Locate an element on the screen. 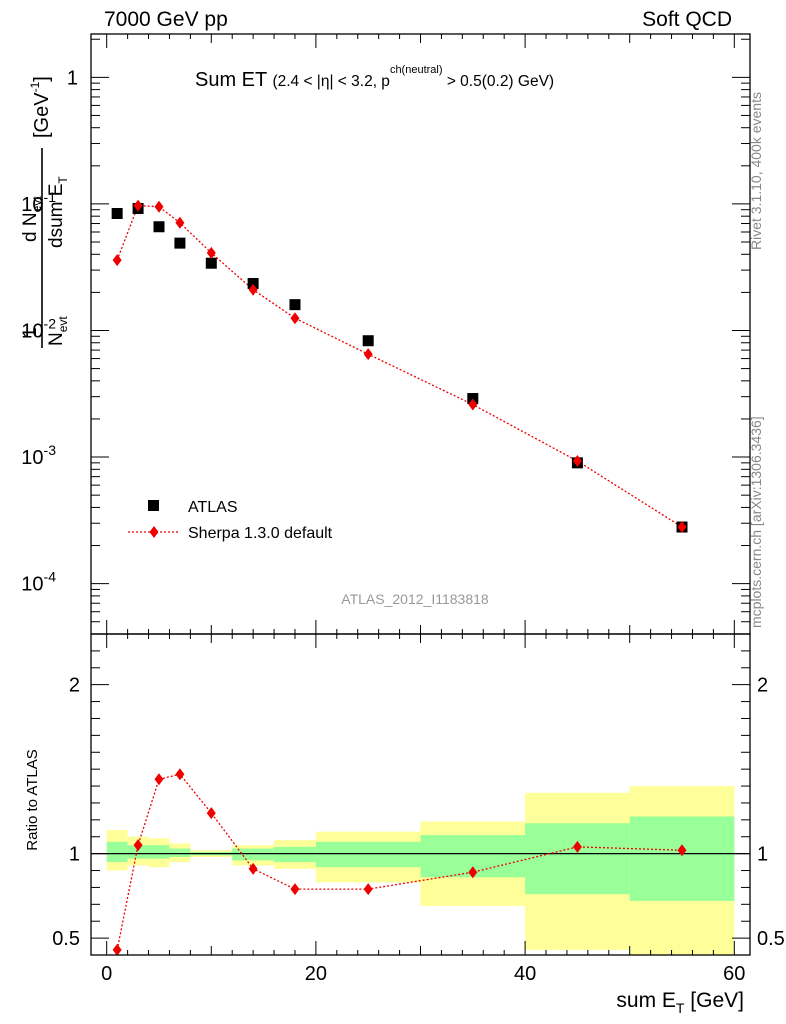 The width and height of the screenshot is (786, 1024). legend-atlas-marker is located at coordinates (153, 505).